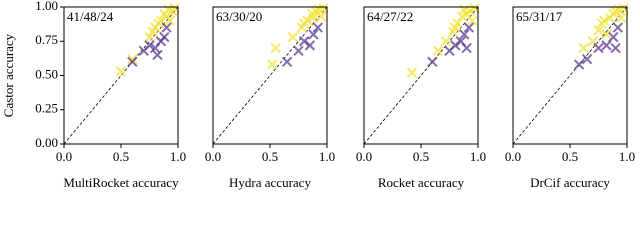 The height and width of the screenshot is (240, 640). I want to click on x-axis-label: Rocket accuracy, so click(421, 182).